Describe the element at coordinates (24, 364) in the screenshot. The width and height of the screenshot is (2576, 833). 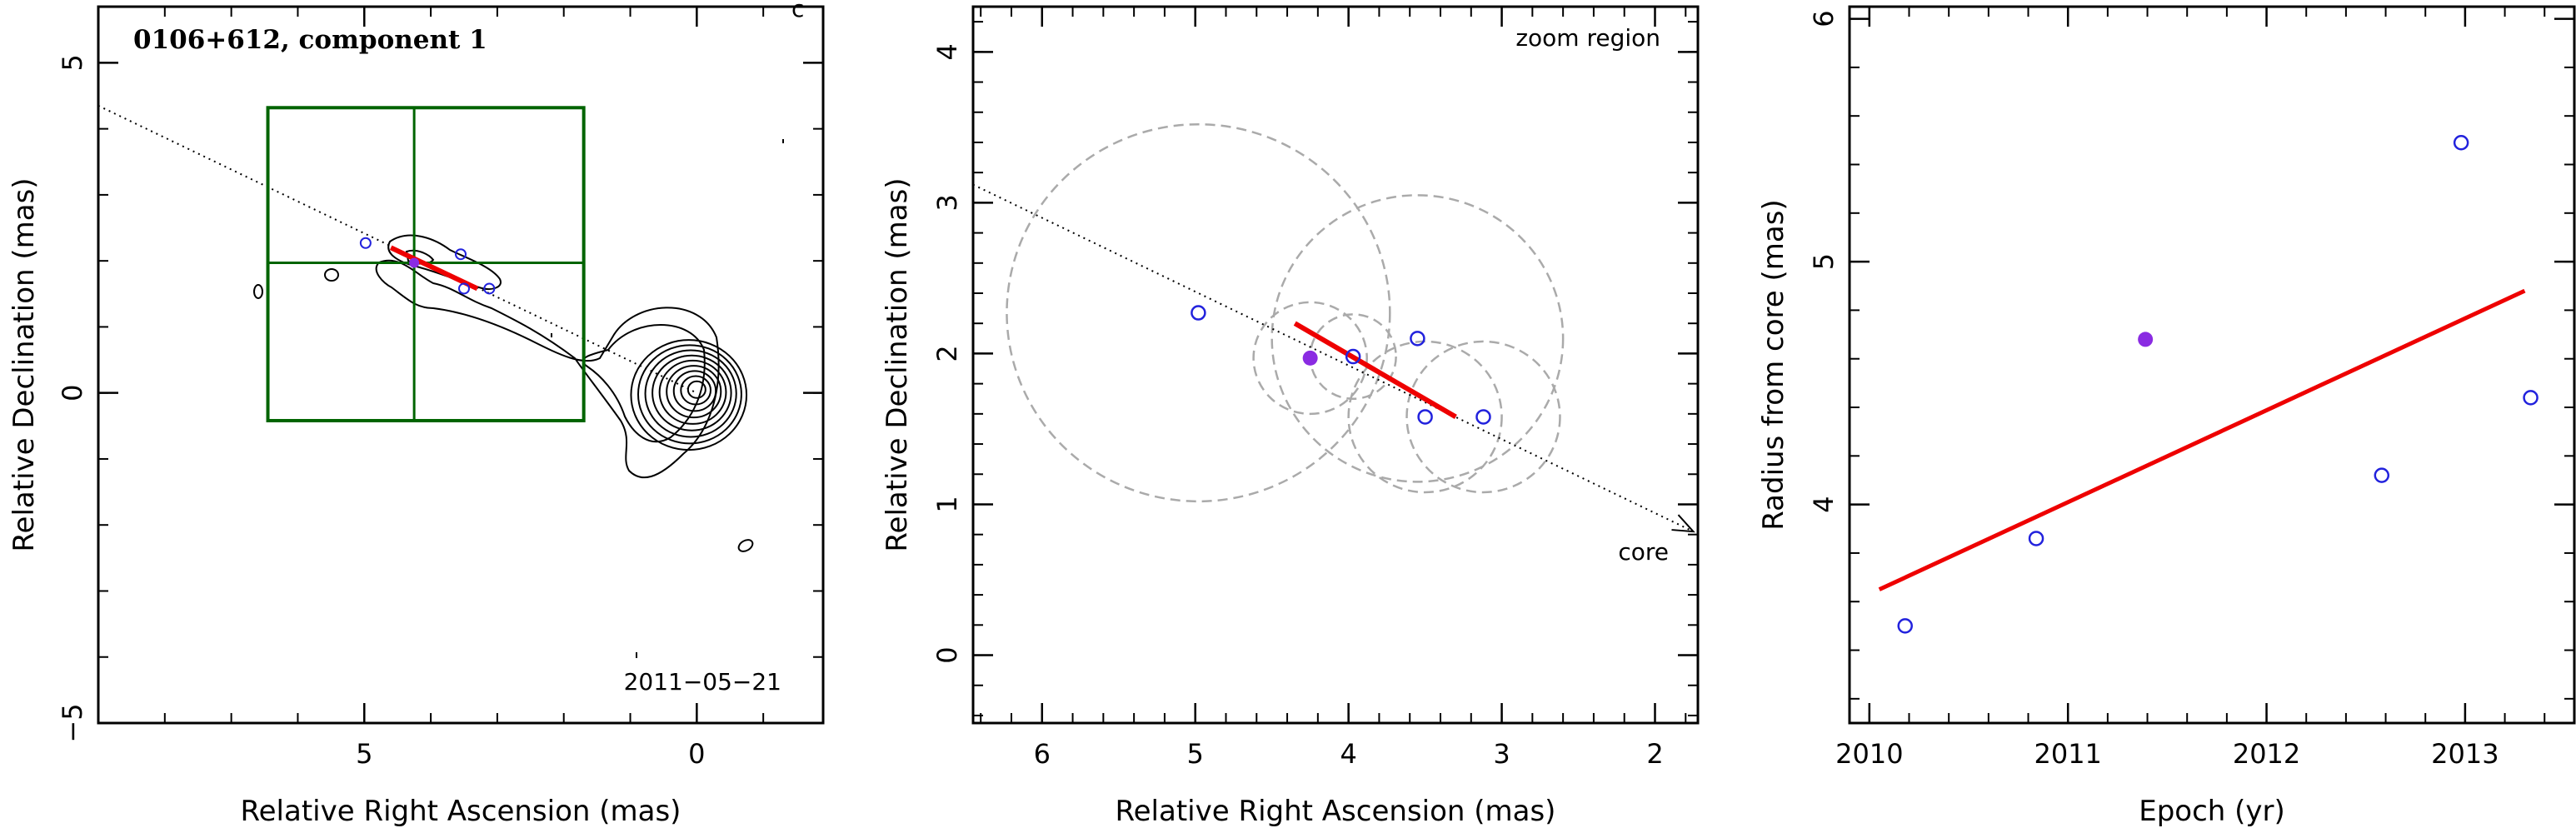
I see `map-y-axis-title: Relative Declination (mas)` at that location.